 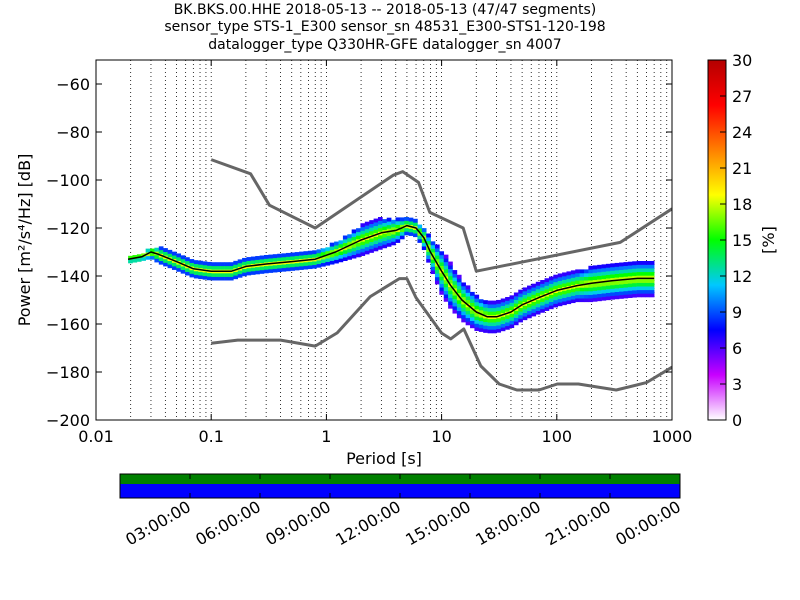 What do you see at coordinates (73, 132) in the screenshot?
I see `y-tick-label: −80` at bounding box center [73, 132].